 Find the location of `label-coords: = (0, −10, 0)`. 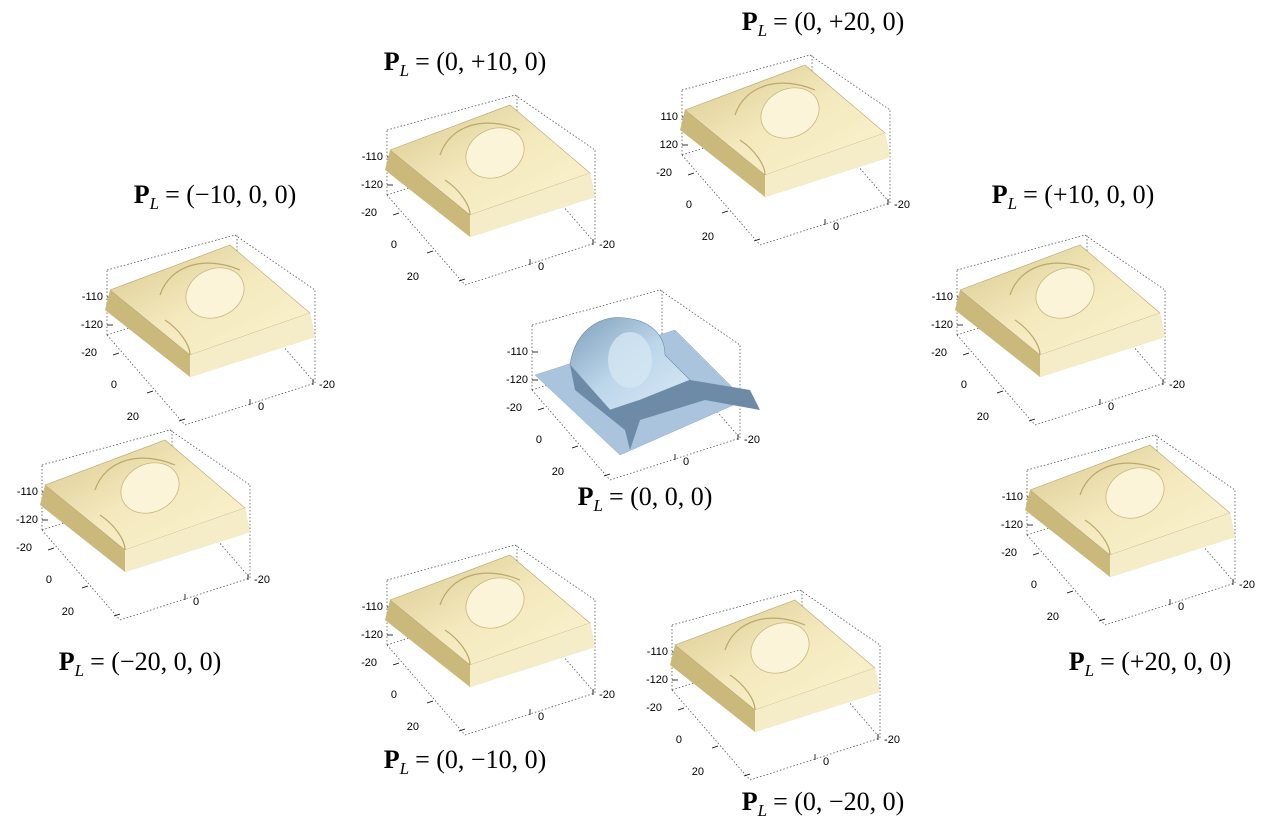

label-coords: = (0, −10, 0) is located at coordinates (480, 759).